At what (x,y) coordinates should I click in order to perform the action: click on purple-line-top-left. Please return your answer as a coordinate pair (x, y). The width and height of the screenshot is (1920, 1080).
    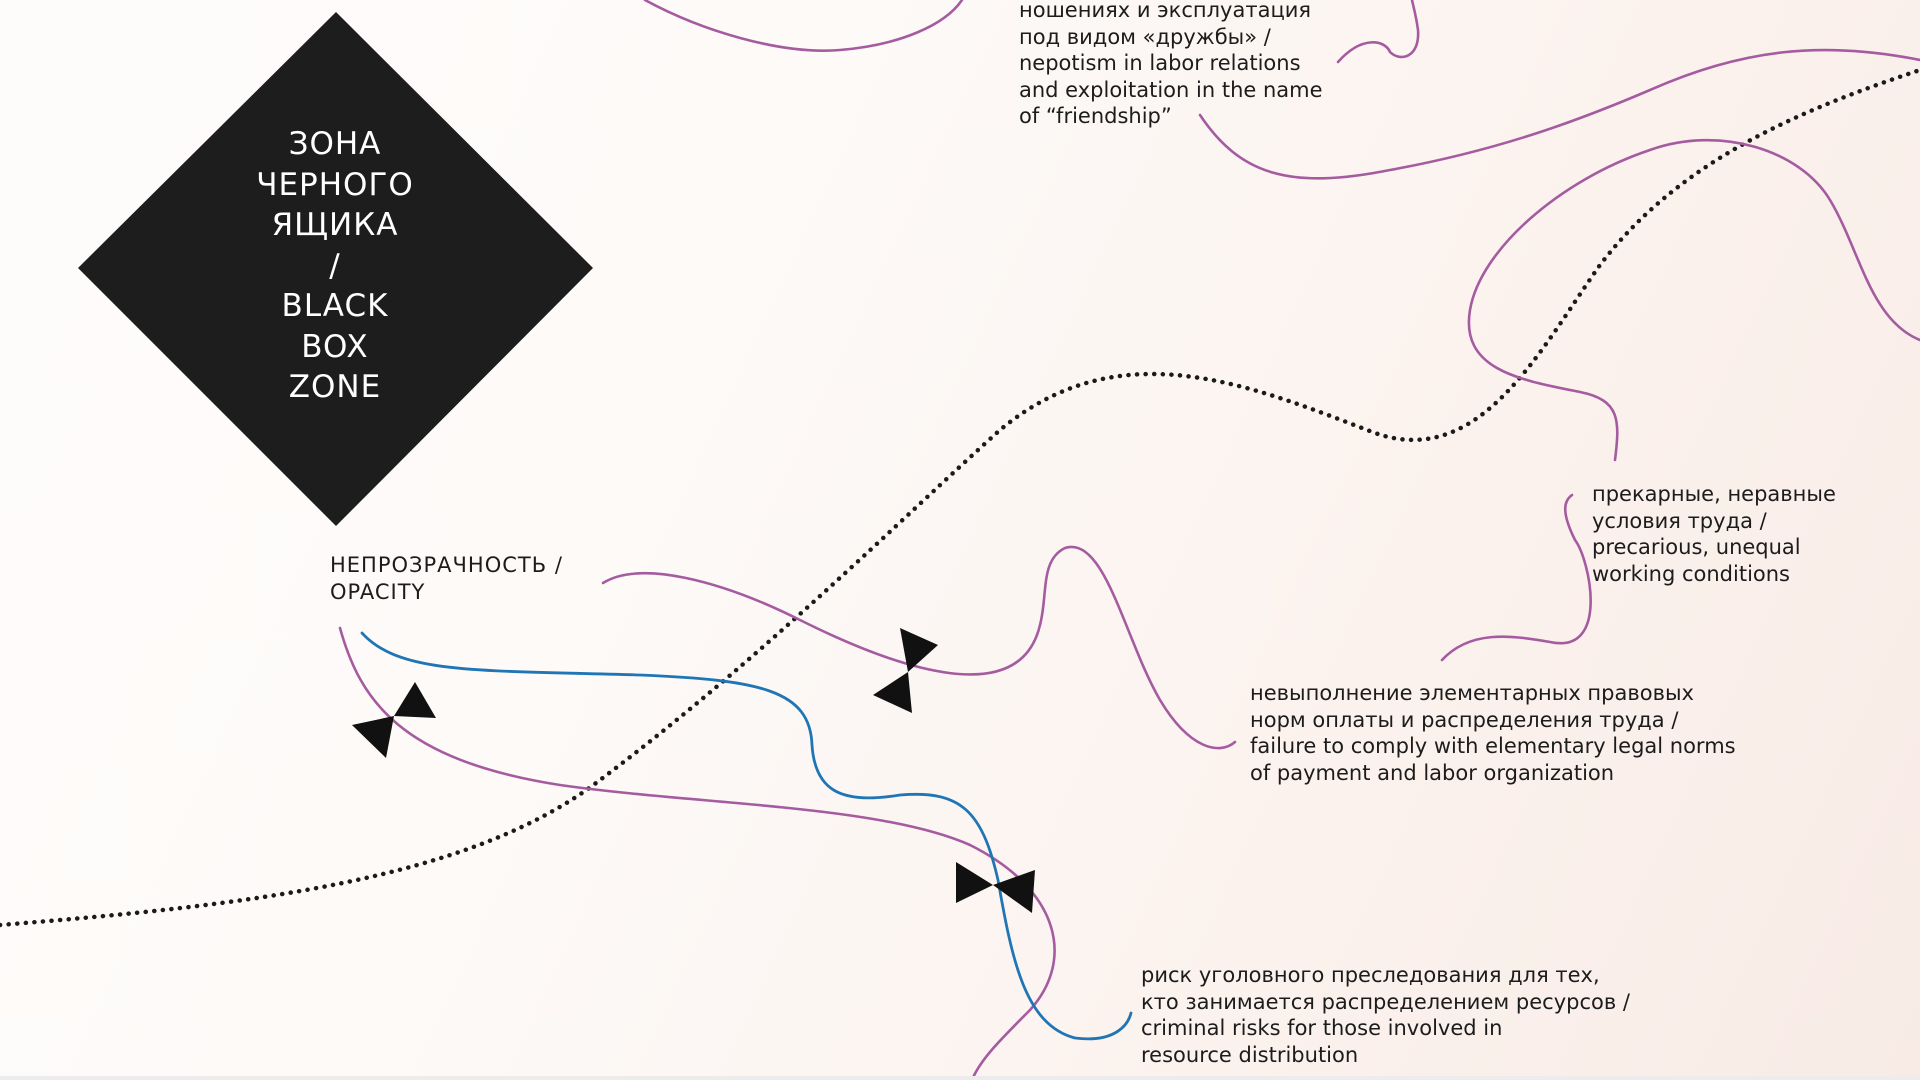
    Looking at the image, I should click on (803, 26).